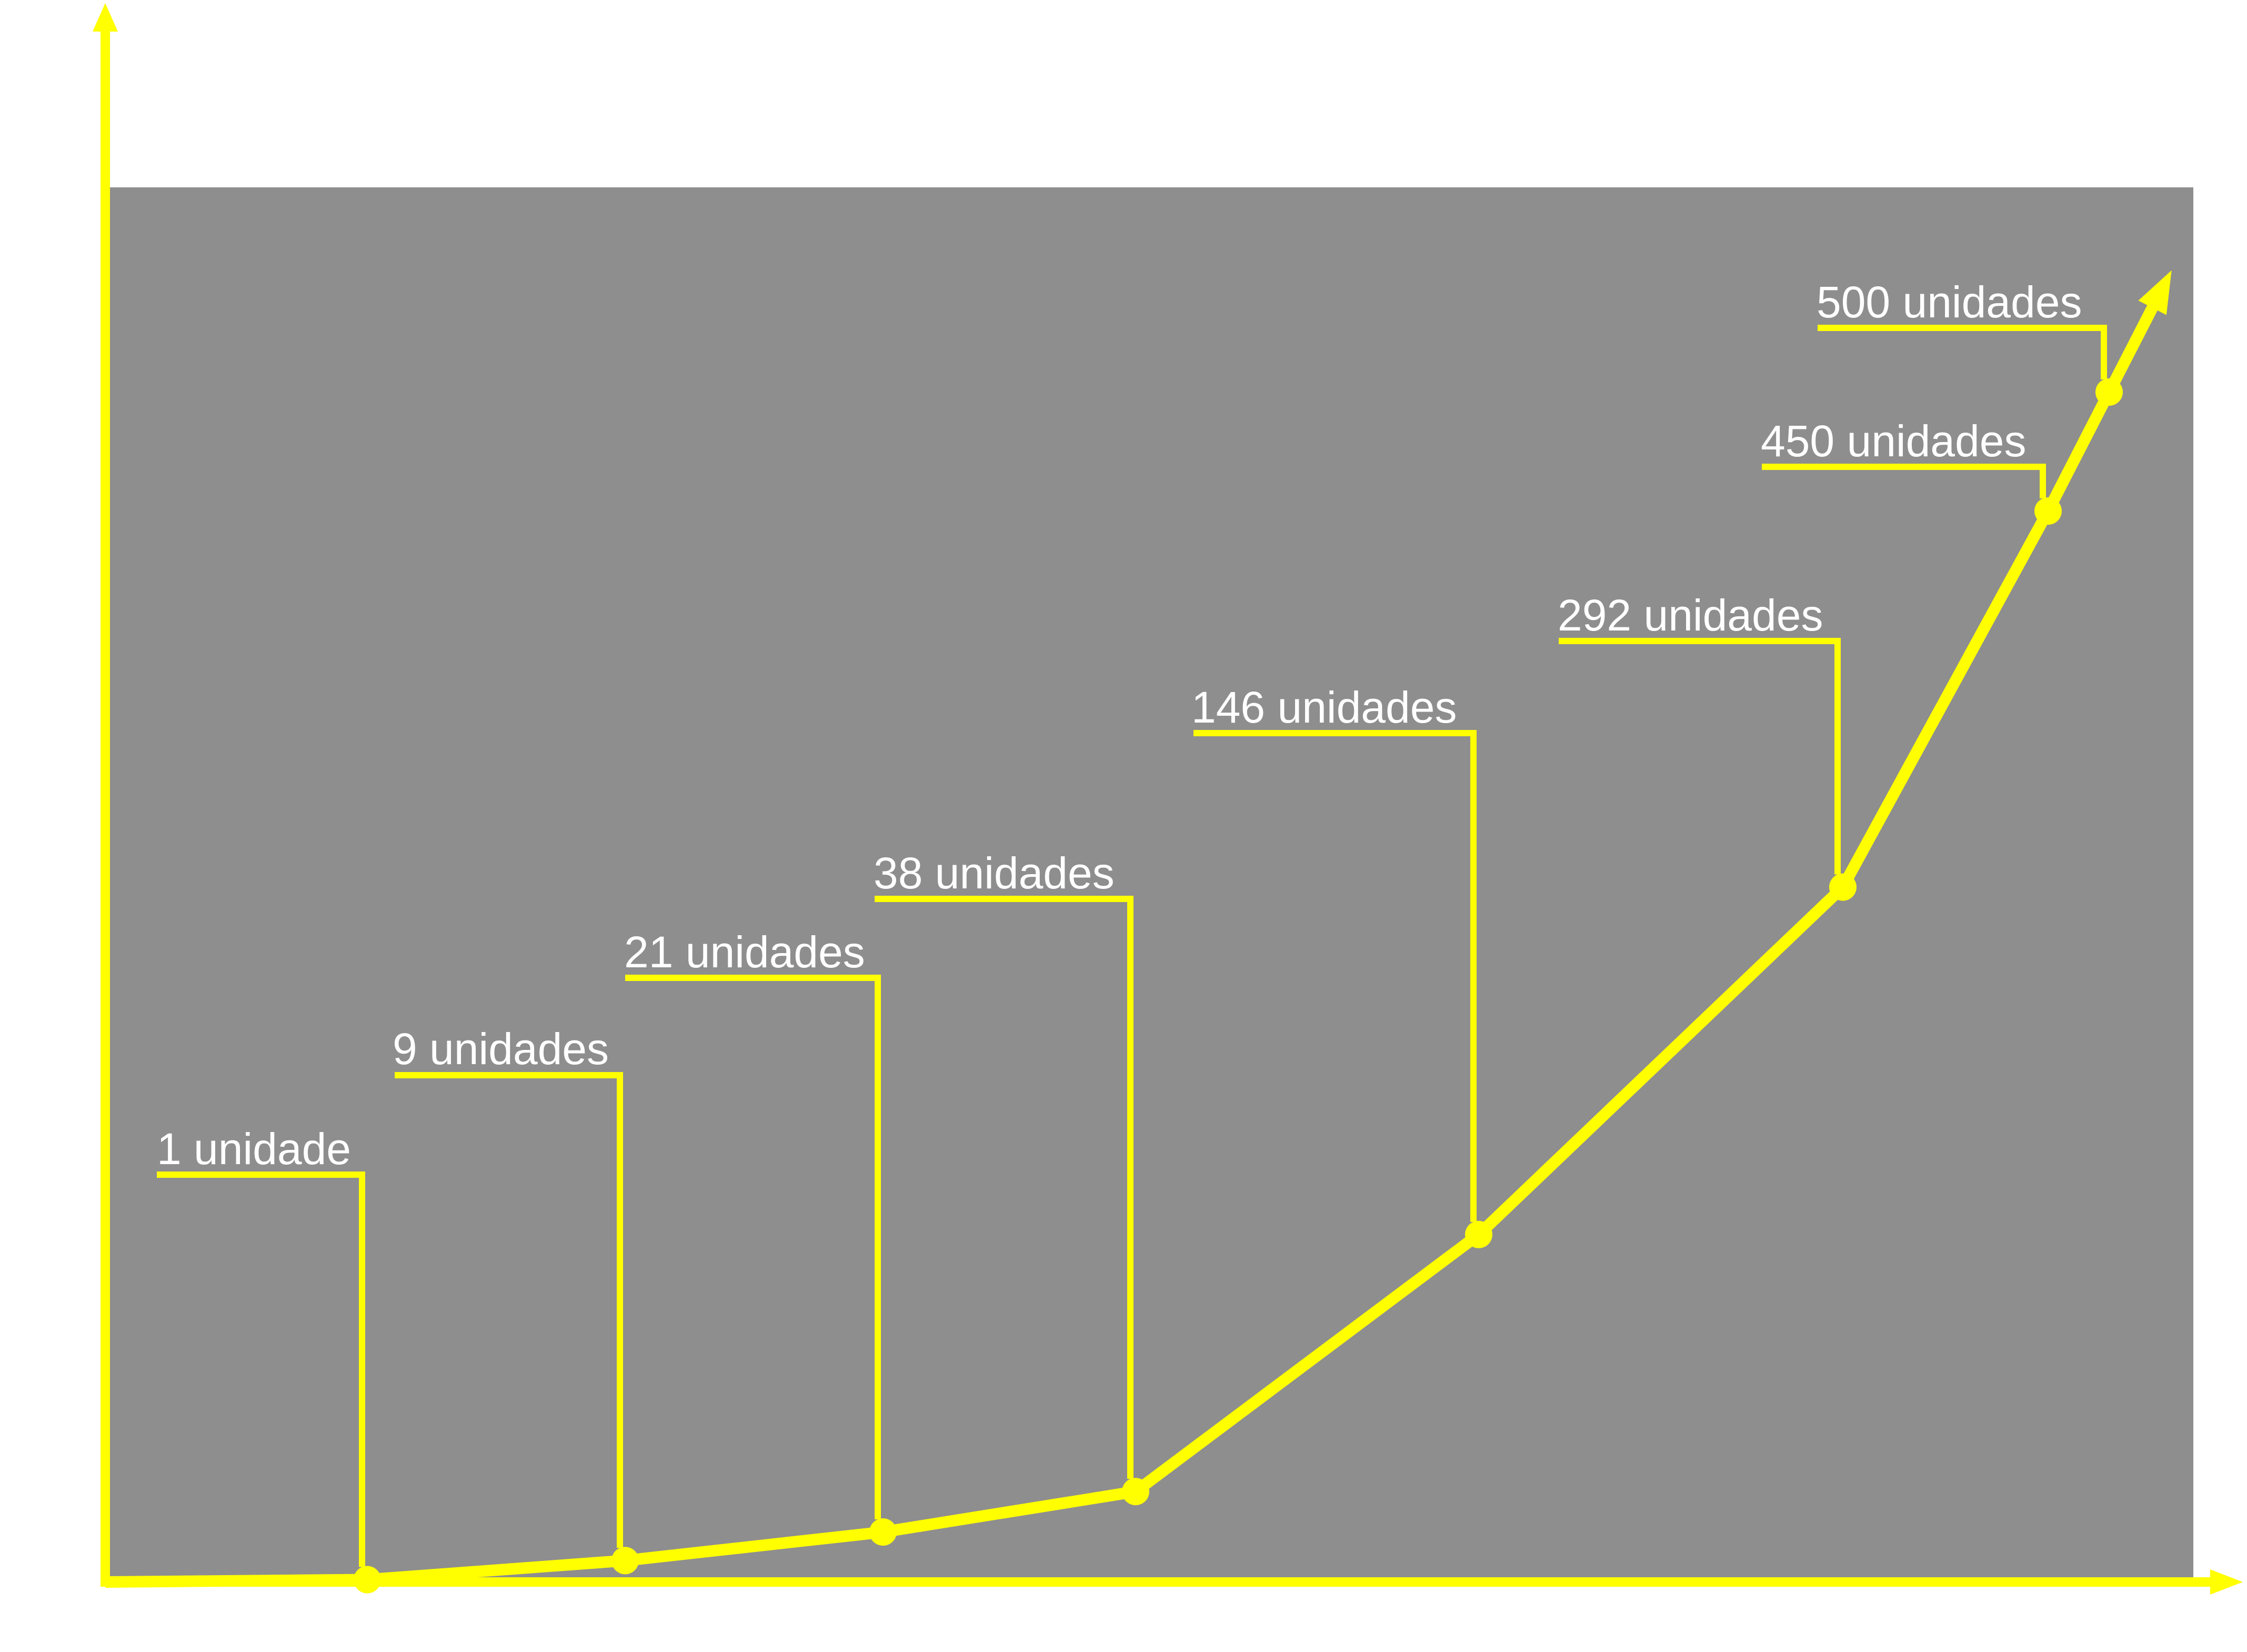 Image resolution: width=2247 pixels, height=1652 pixels. Describe the element at coordinates (254, 1149) in the screenshot. I see `data-label: 1 unidade` at that location.